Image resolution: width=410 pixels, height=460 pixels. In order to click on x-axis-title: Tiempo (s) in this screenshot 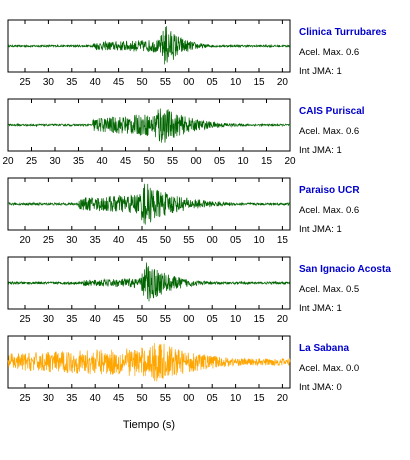, I will do `click(149, 425)`.